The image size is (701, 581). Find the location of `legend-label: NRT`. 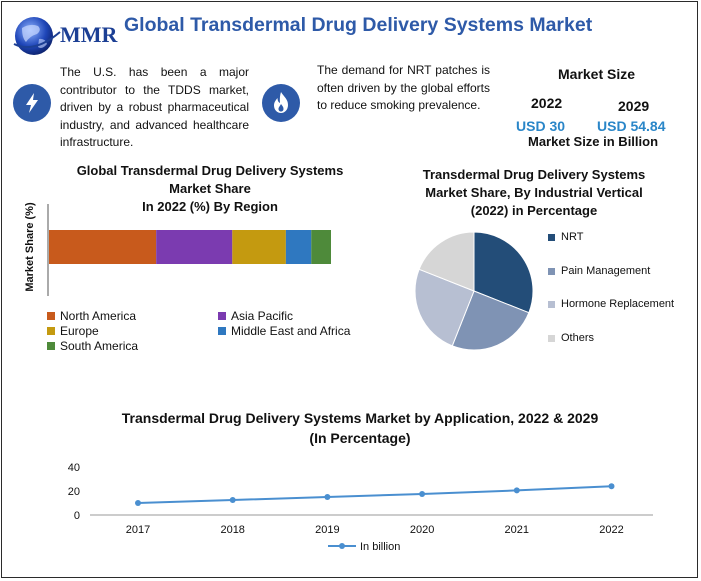

legend-label: NRT is located at coordinates (572, 237).